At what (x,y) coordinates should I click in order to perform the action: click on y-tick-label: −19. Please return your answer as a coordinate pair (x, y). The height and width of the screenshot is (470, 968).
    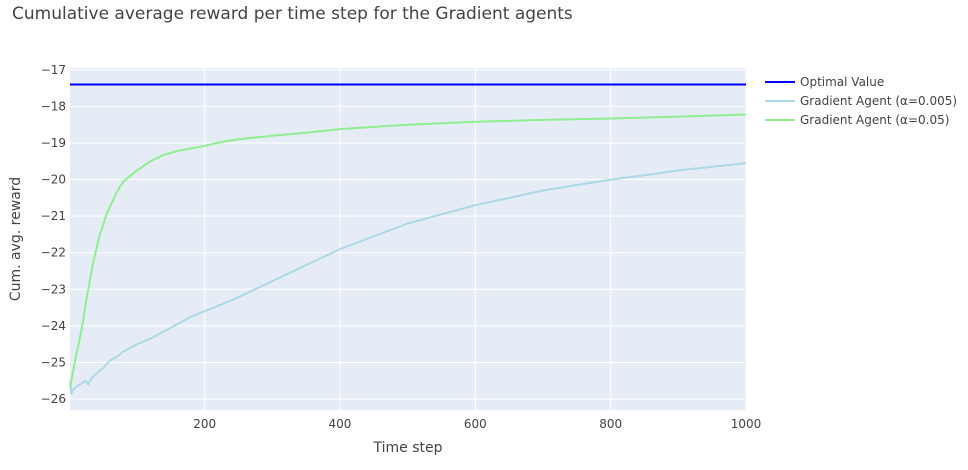
    Looking at the image, I should click on (53, 143).